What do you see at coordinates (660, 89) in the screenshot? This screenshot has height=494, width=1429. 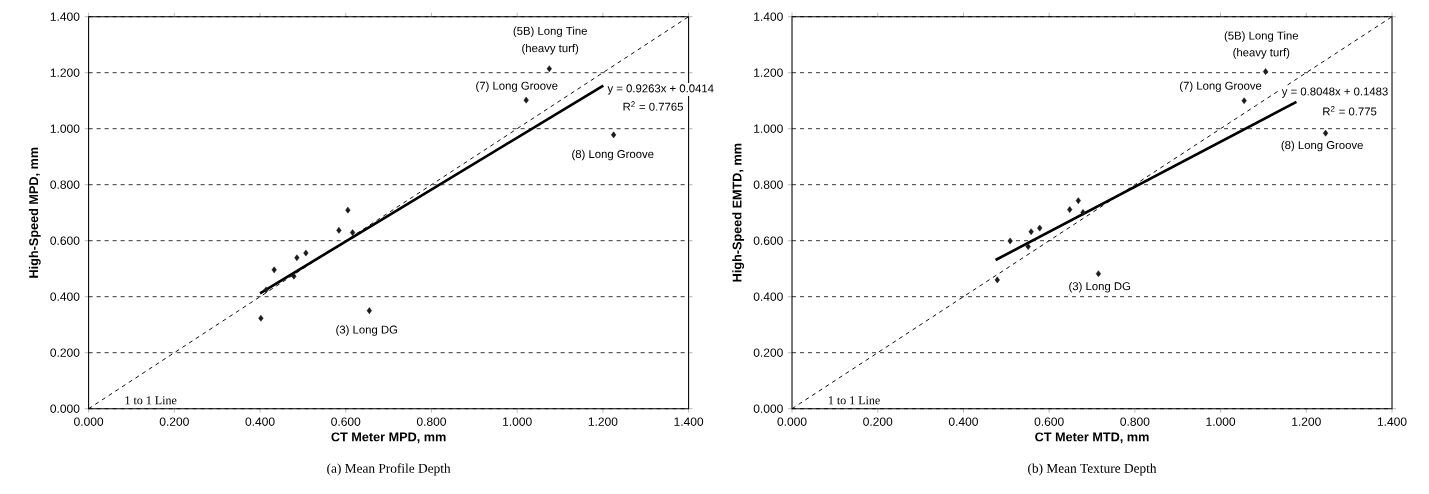 I see `annotation: y = 0.9263x + 0.0414` at bounding box center [660, 89].